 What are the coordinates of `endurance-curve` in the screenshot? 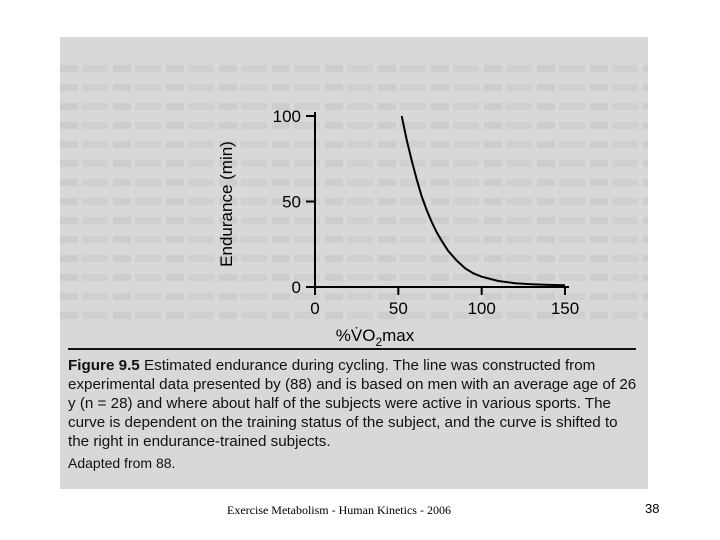 It's located at (483, 201).